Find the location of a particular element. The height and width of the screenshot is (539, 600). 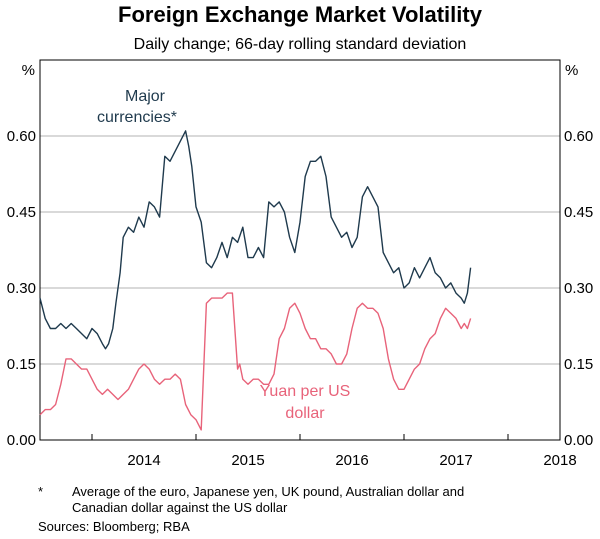

y-tick-right-0.60: 0.60 is located at coordinates (578, 136).